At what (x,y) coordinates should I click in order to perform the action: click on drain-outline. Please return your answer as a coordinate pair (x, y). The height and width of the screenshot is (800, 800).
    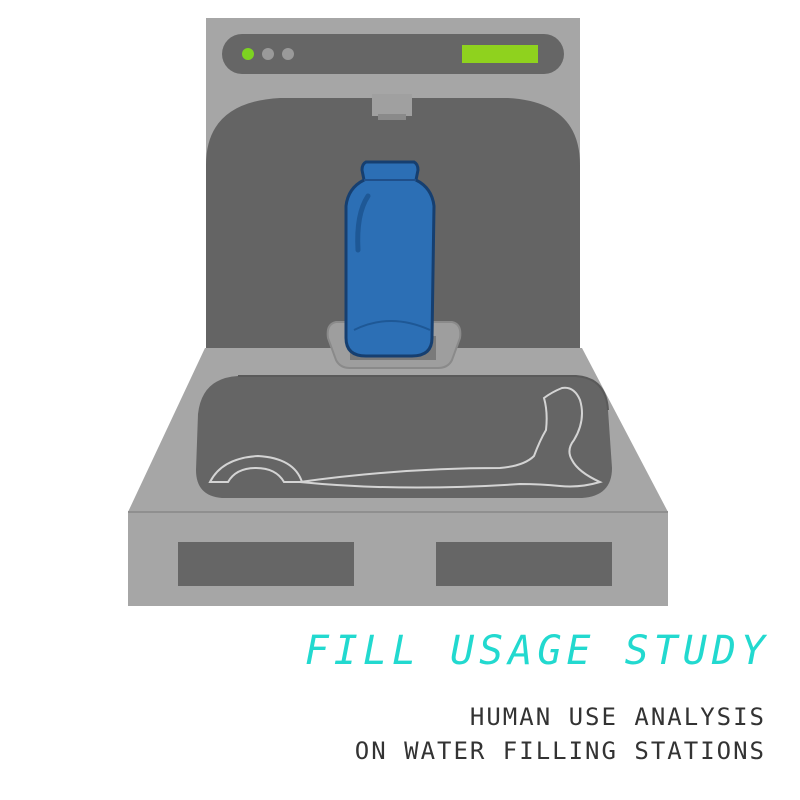
    Looking at the image, I should click on (256, 468).